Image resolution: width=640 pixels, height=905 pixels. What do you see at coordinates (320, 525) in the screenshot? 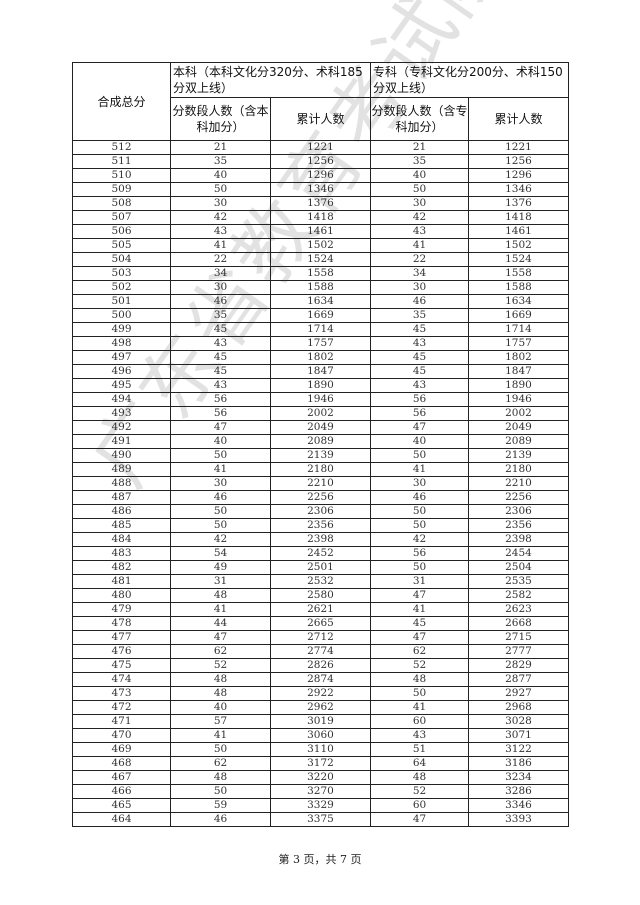
I see `cell-benke-cumulative: 2356` at bounding box center [320, 525].